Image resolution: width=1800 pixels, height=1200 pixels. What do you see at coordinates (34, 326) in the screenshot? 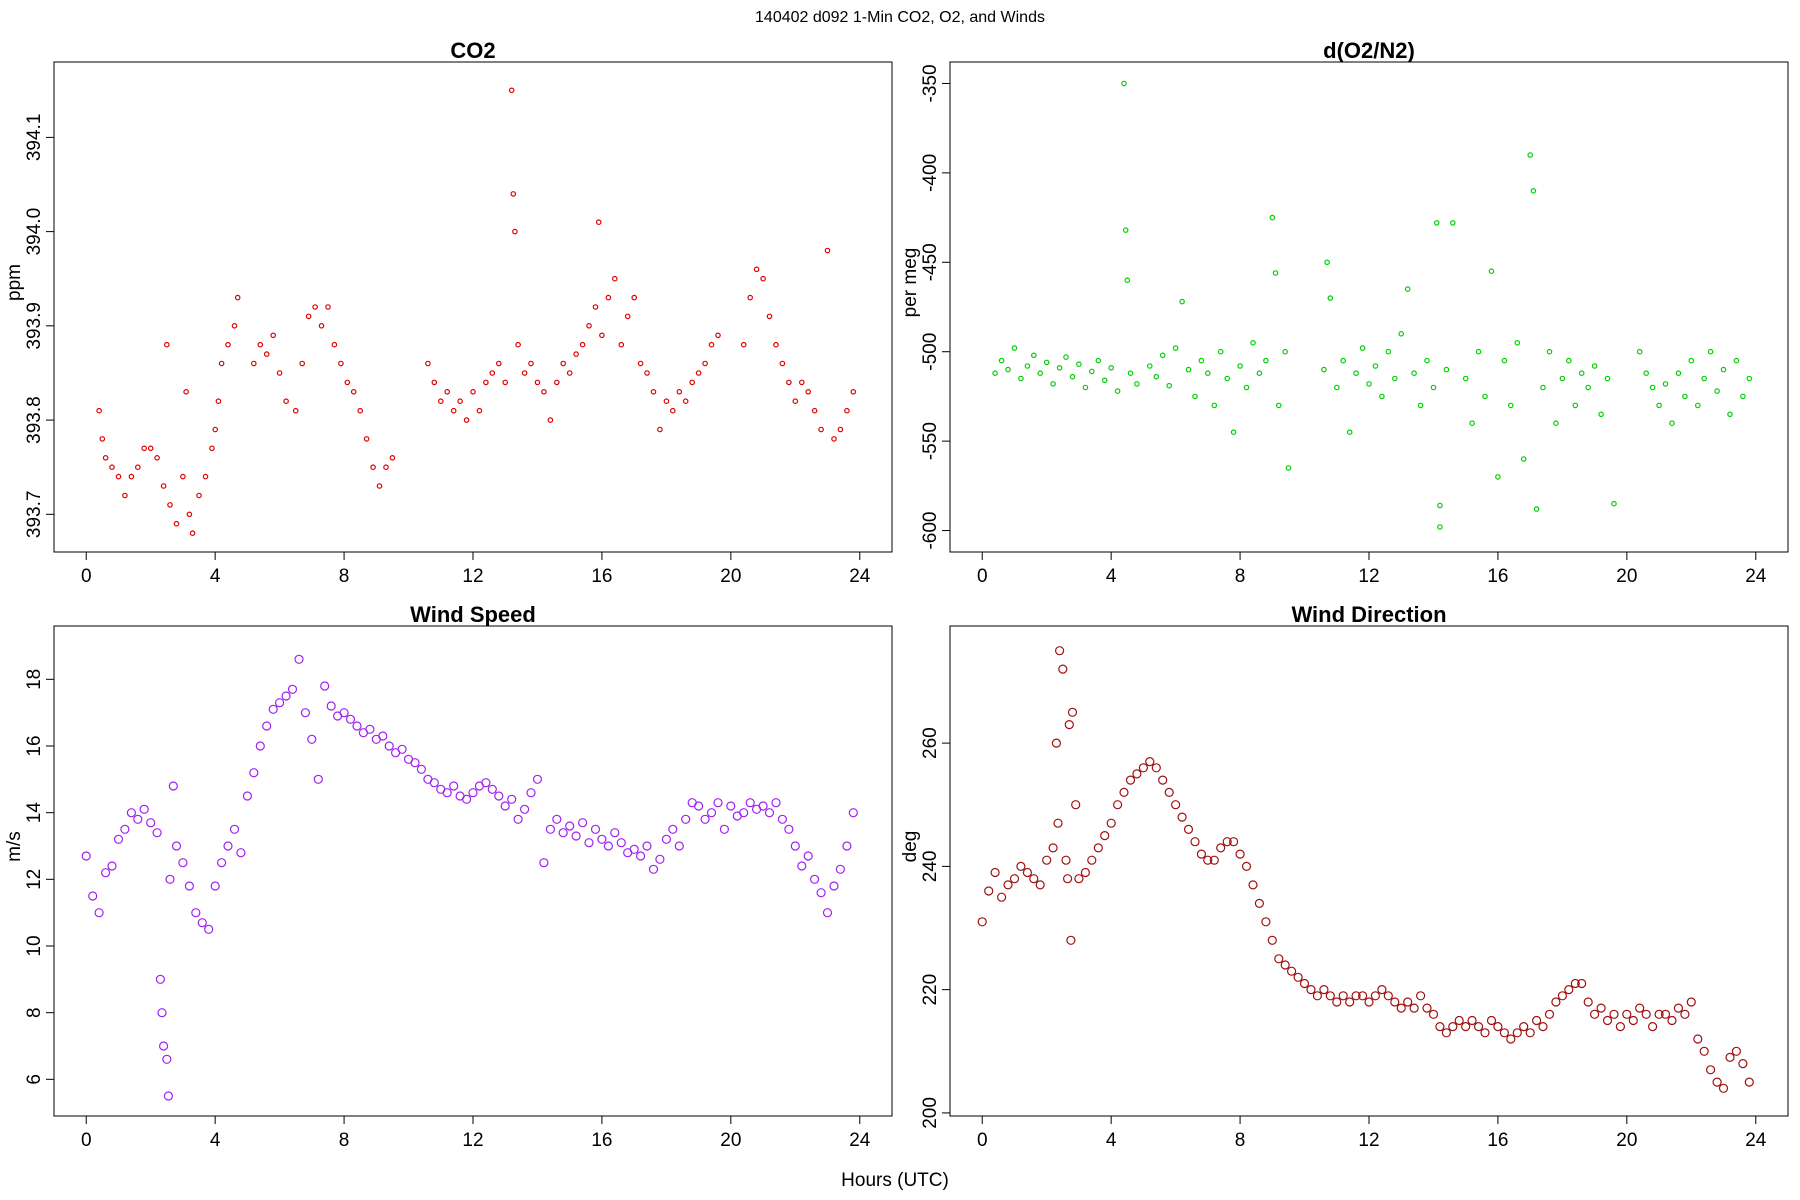
I see `y-tick-label: 393.9` at bounding box center [34, 326].